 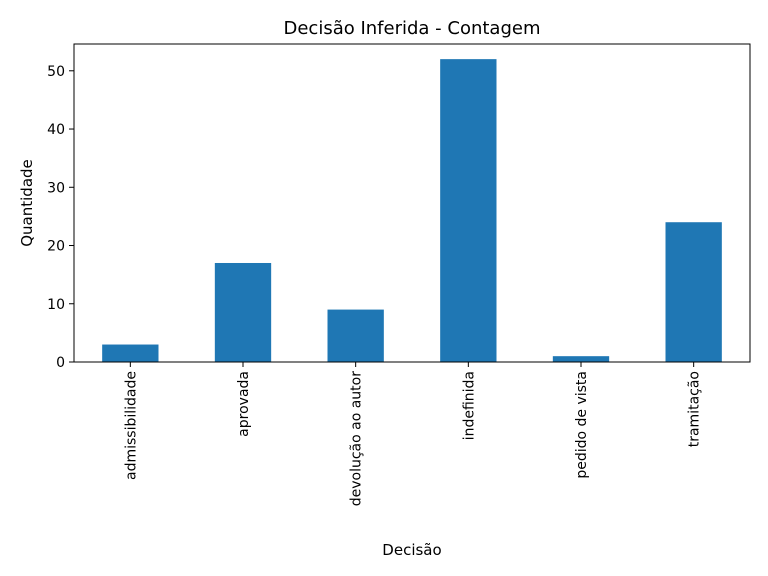 I want to click on y-tick-label: 0, so click(x=60, y=363).